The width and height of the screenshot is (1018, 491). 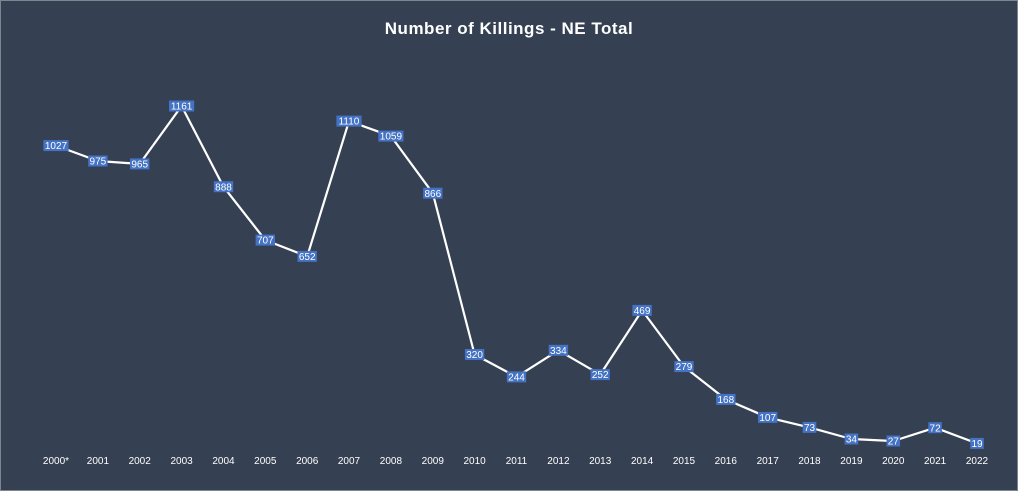 I want to click on x-tick-label: 2007, so click(x=349, y=461).